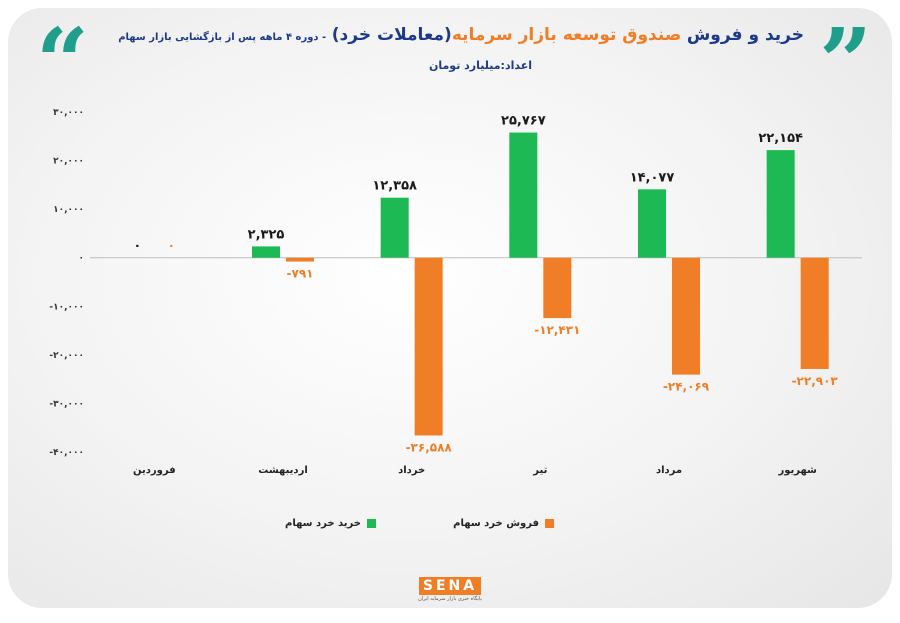 The image size is (900, 623). Describe the element at coordinates (66, 307) in the screenshot. I see `y-tick-label: -۱۰,۰۰۰` at that location.